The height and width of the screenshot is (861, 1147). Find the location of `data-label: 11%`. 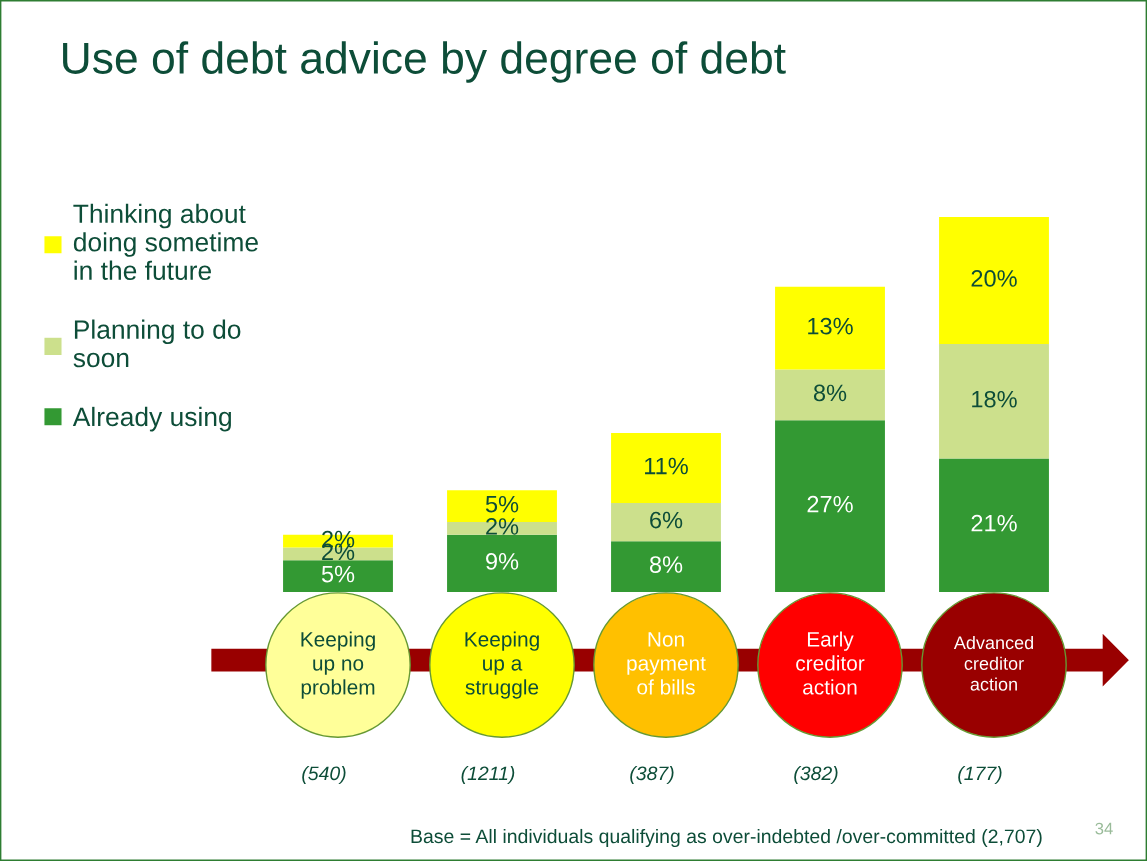

data-label: 11% is located at coordinates (666, 466).